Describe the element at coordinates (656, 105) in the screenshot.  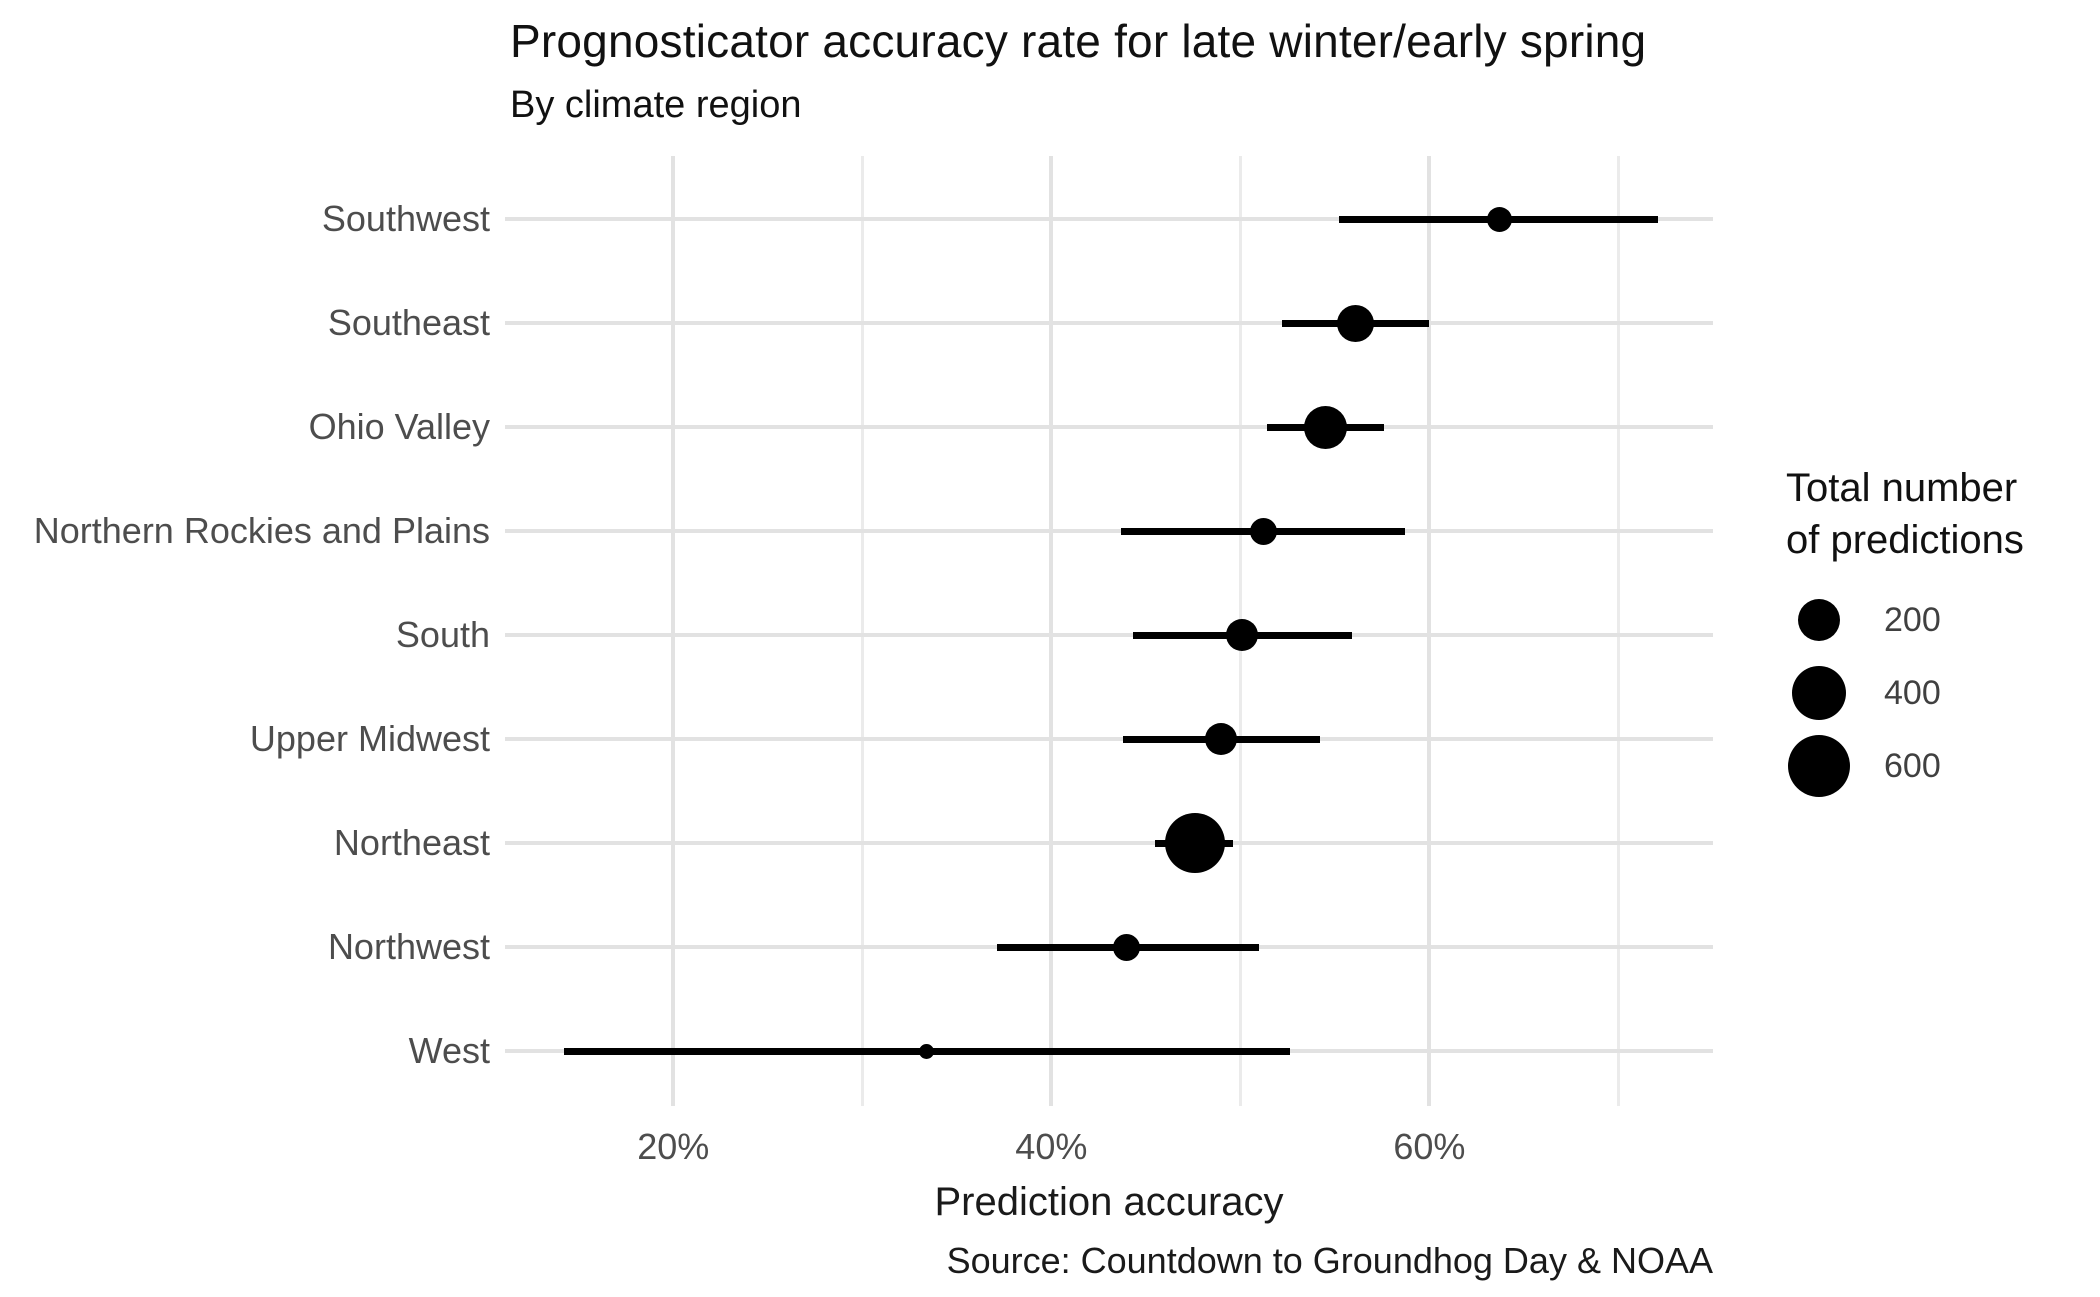
I see `chart-subtitle: By climate region` at that location.